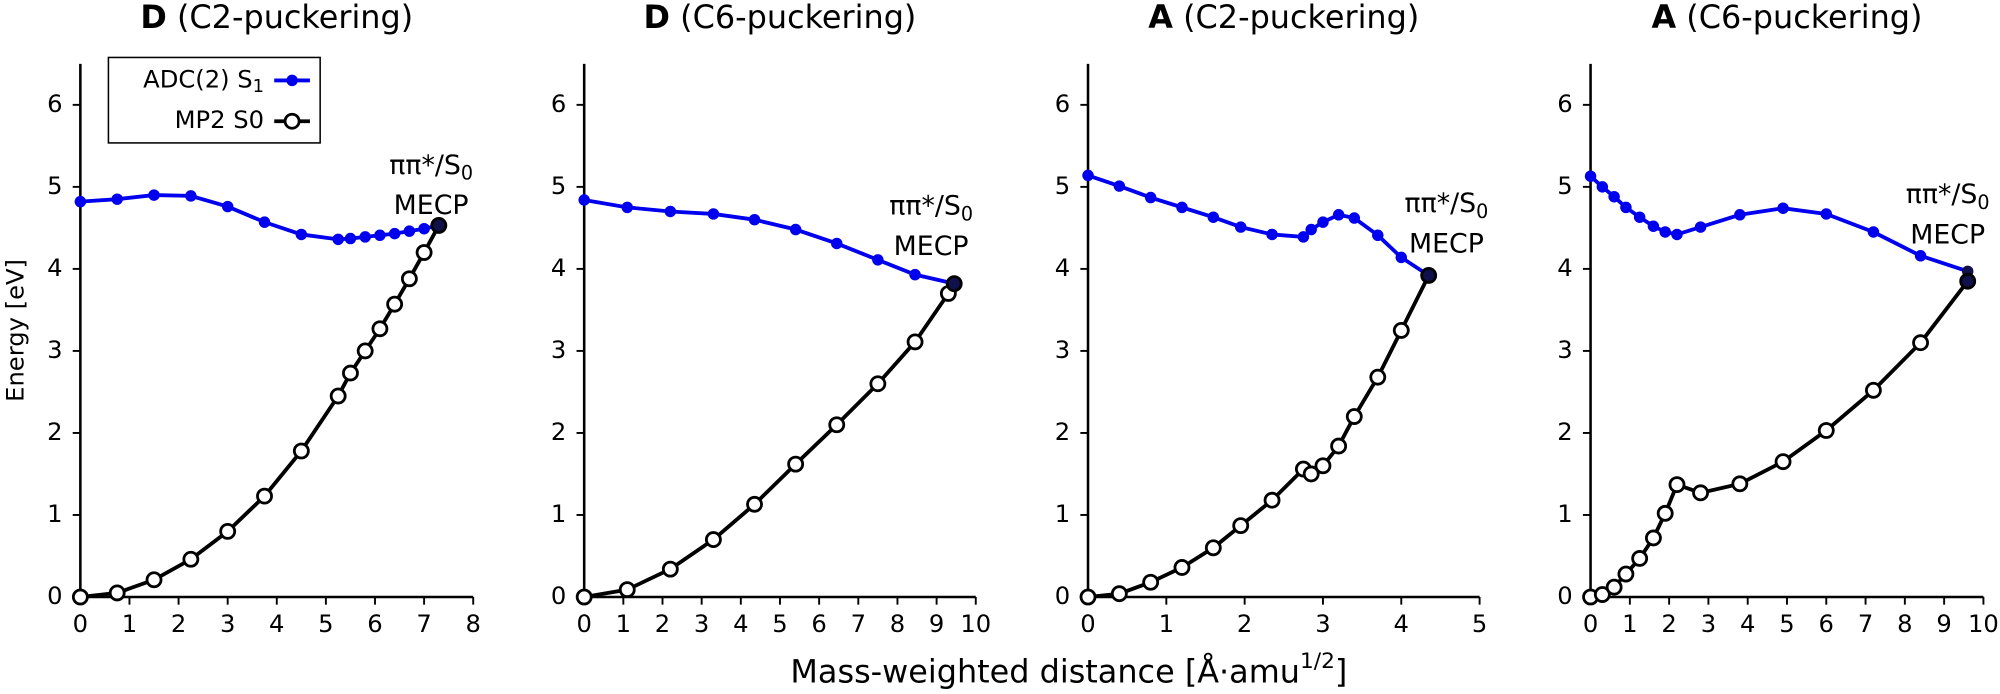  What do you see at coordinates (374, 624) in the screenshot?
I see `x-tick-label: 6` at bounding box center [374, 624].